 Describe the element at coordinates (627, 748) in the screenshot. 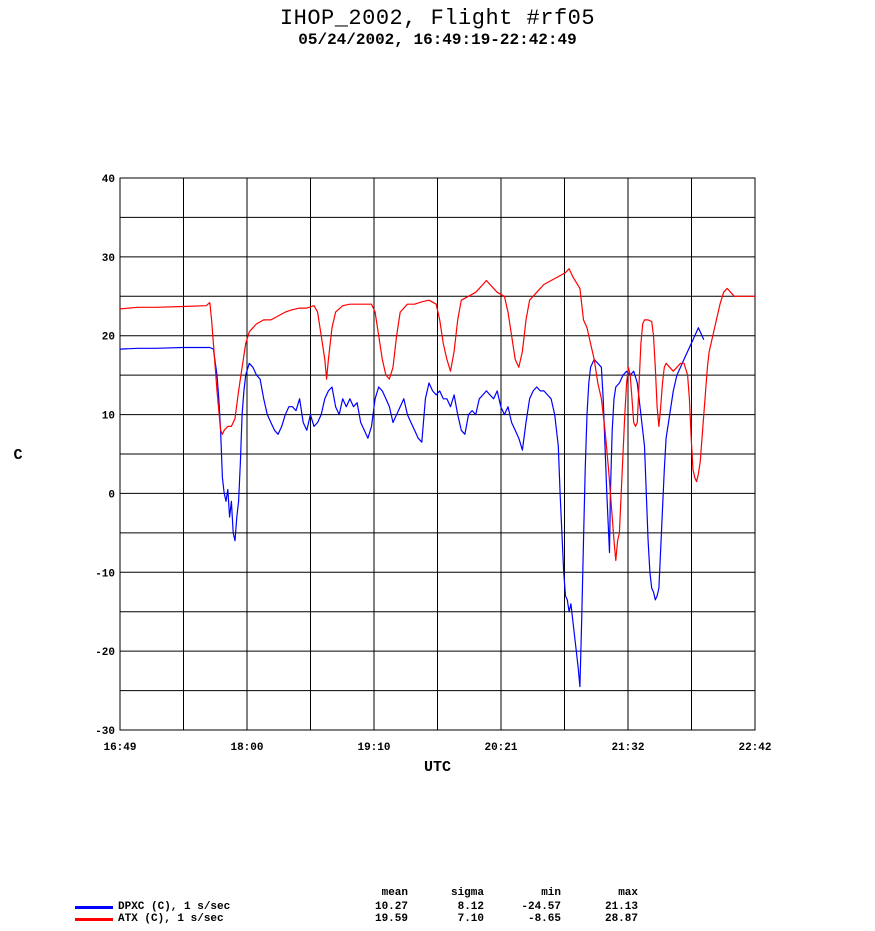

I see `x-tick-label: 21:32` at that location.